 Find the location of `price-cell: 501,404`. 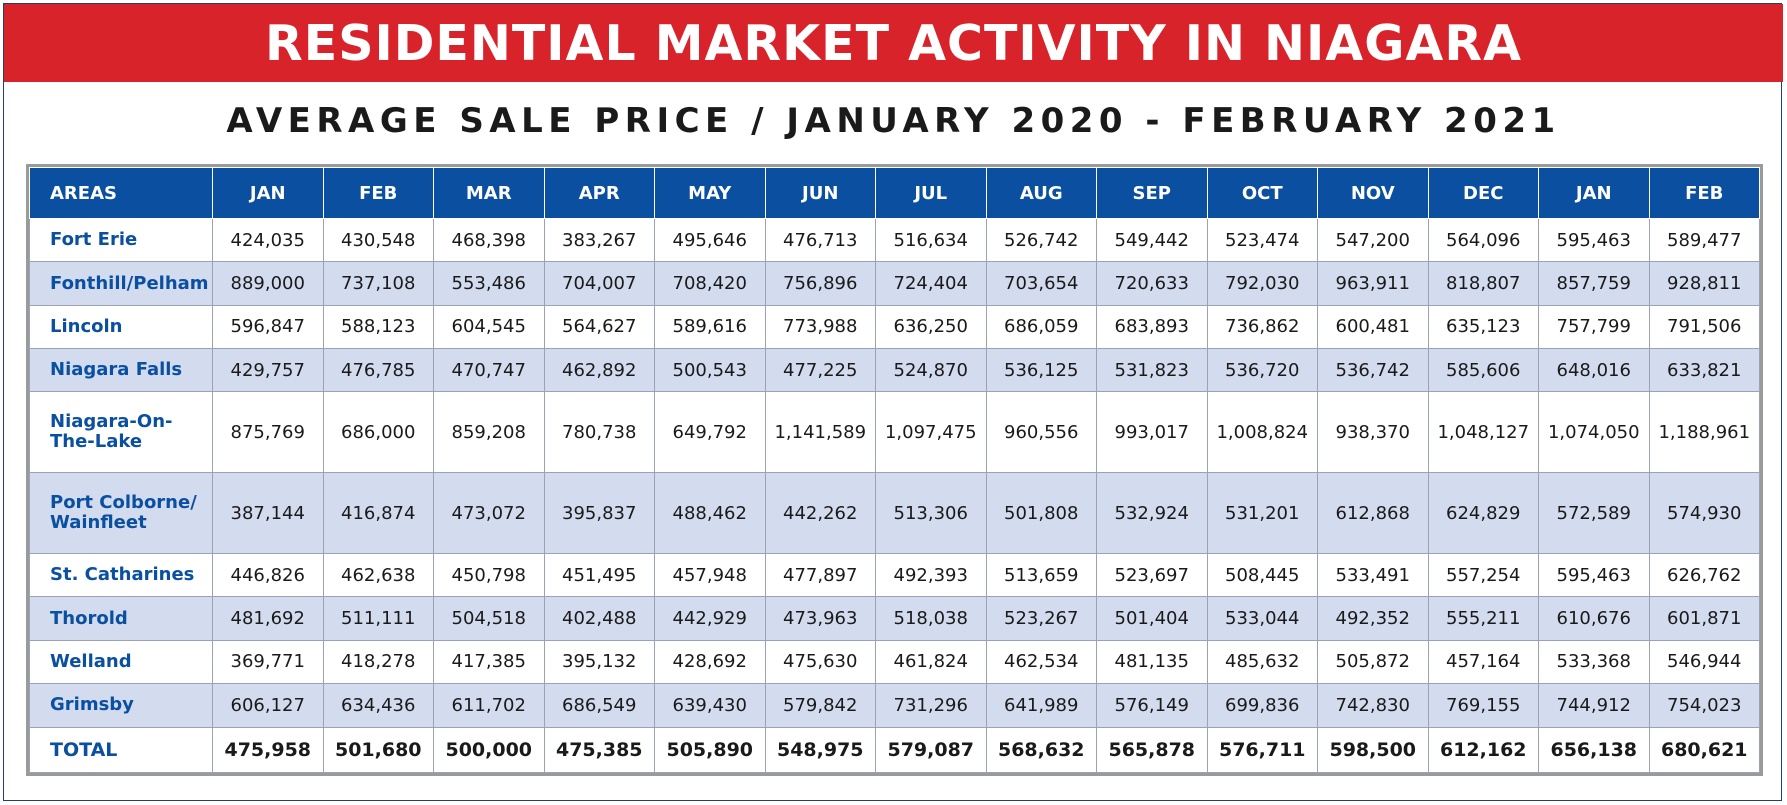

price-cell: 501,404 is located at coordinates (1152, 618).